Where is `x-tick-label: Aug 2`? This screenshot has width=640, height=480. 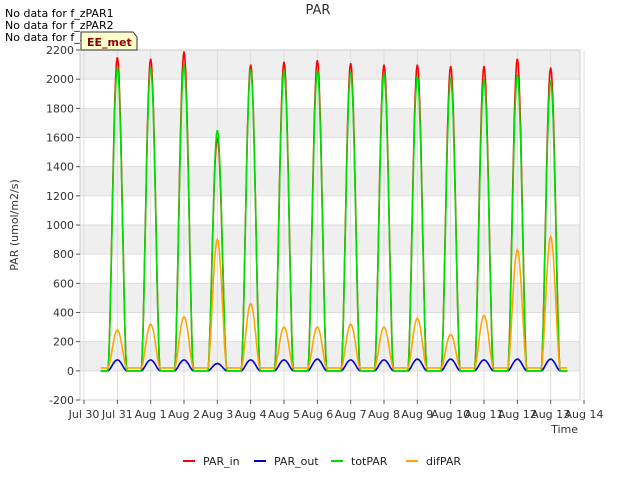 x-tick-label: Aug 2 is located at coordinates (184, 414).